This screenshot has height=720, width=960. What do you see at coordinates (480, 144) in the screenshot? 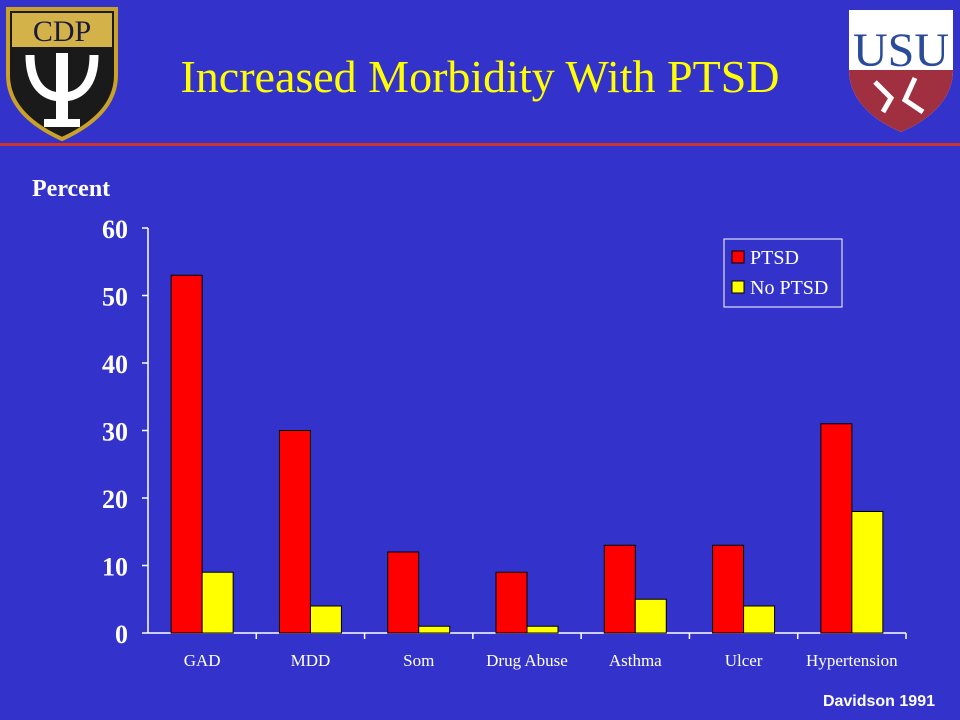
I see `title-divider` at bounding box center [480, 144].